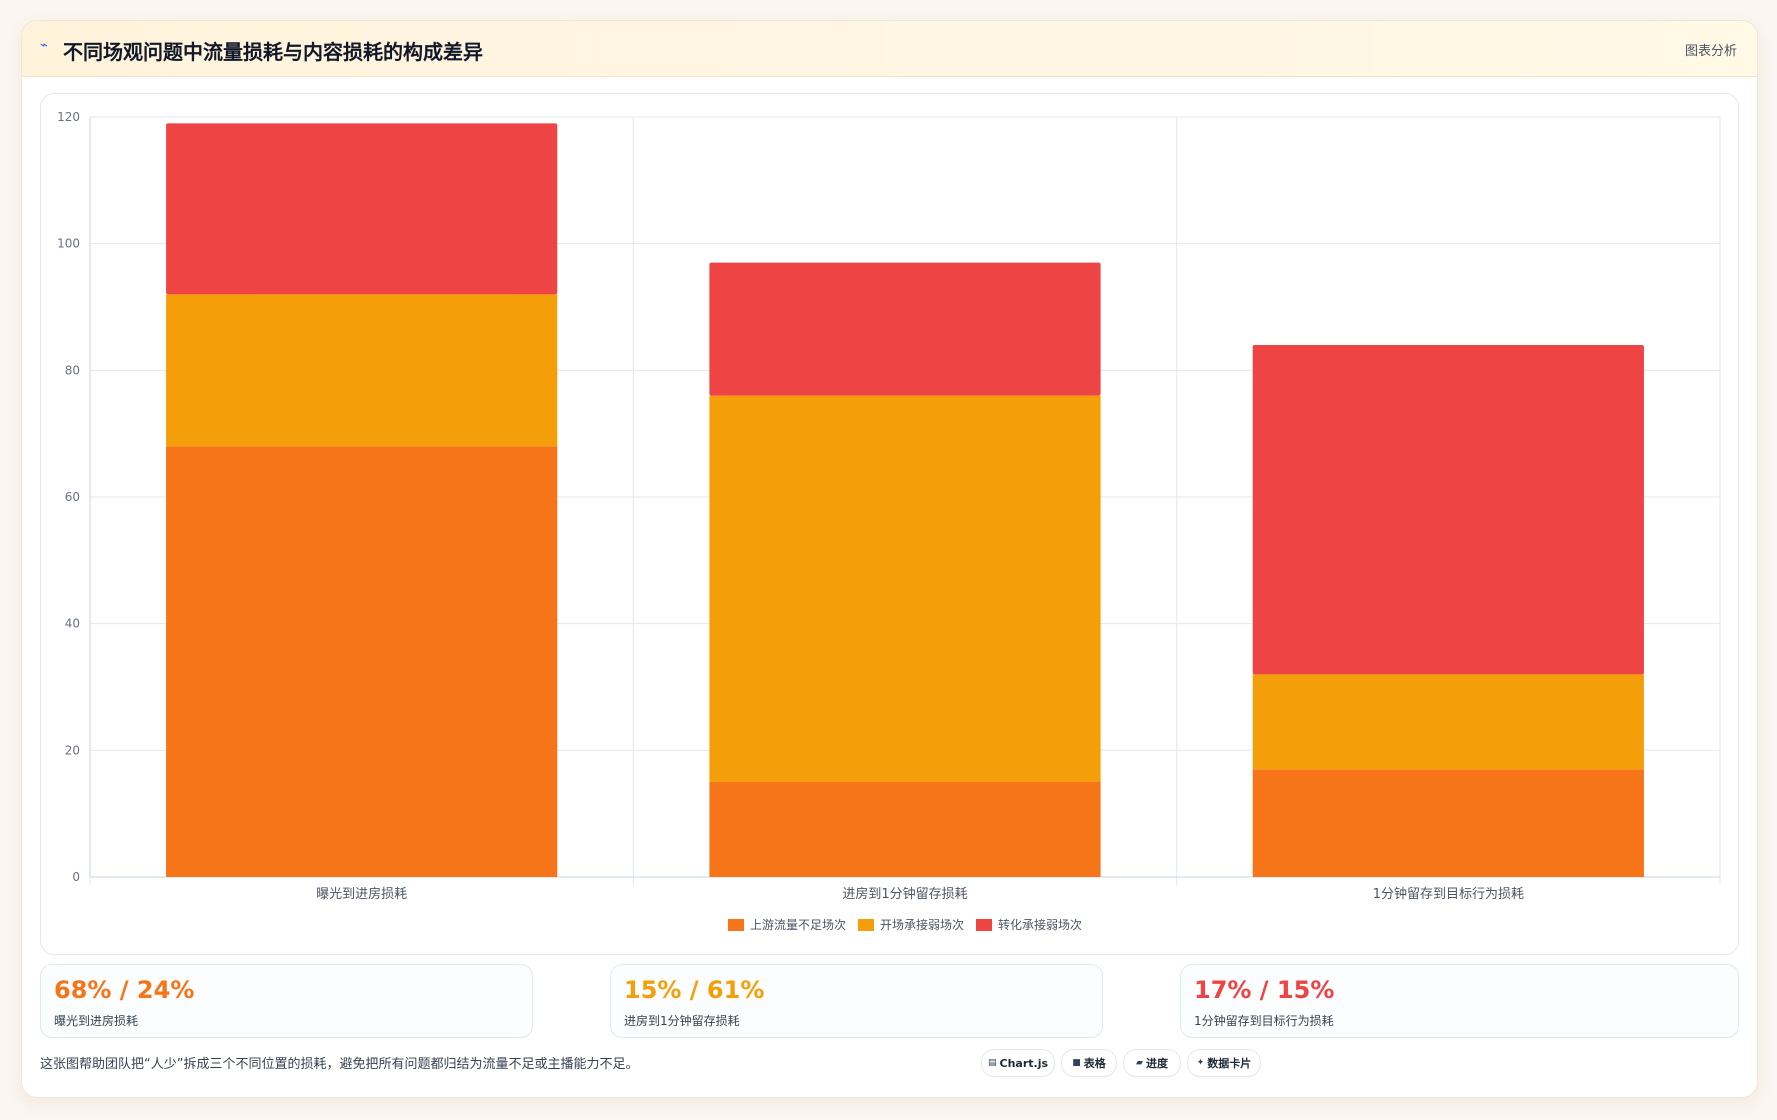  I want to click on stat-value: 17% / 15%, so click(1264, 990).